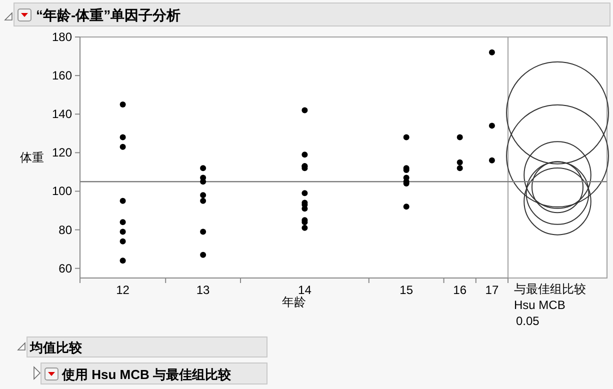  Describe the element at coordinates (65, 268) in the screenshot. I see `y-tick-label: 60` at that location.